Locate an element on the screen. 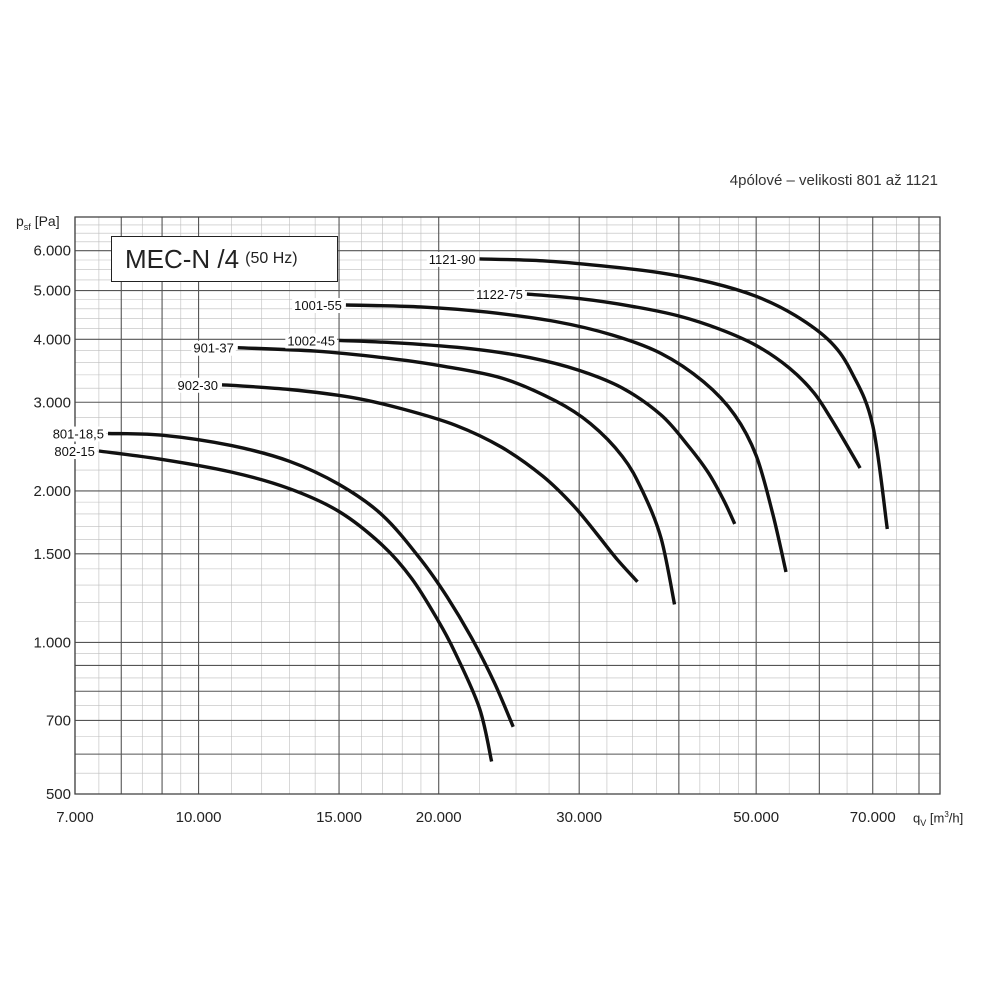 The width and height of the screenshot is (1000, 1000). x-tick-label: 70.000 is located at coordinates (873, 817).